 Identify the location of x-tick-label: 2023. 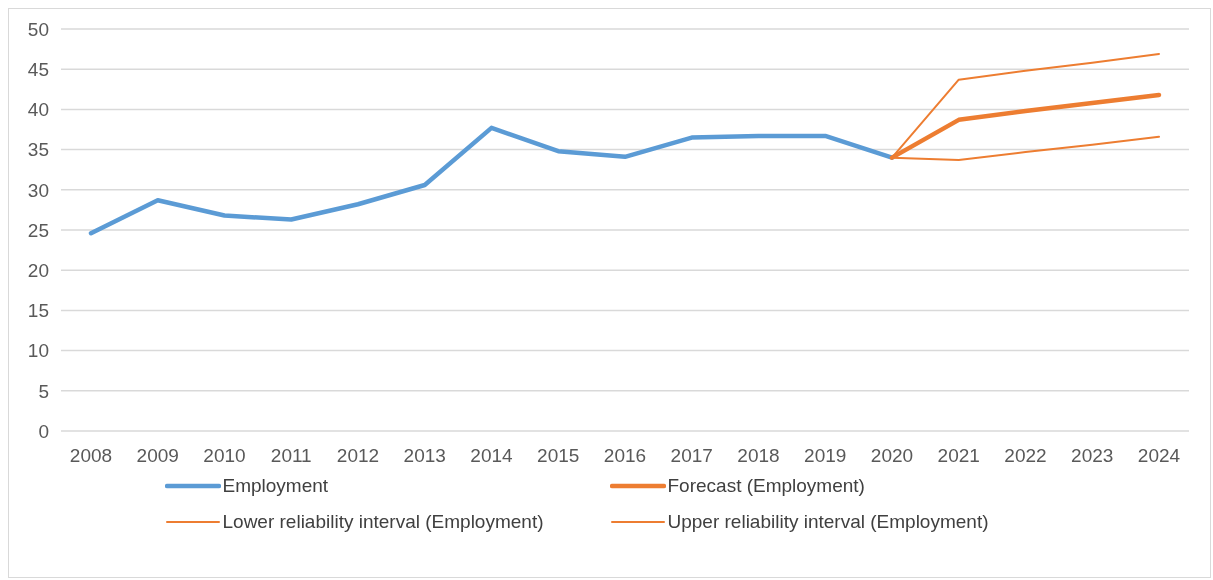
(1092, 456).